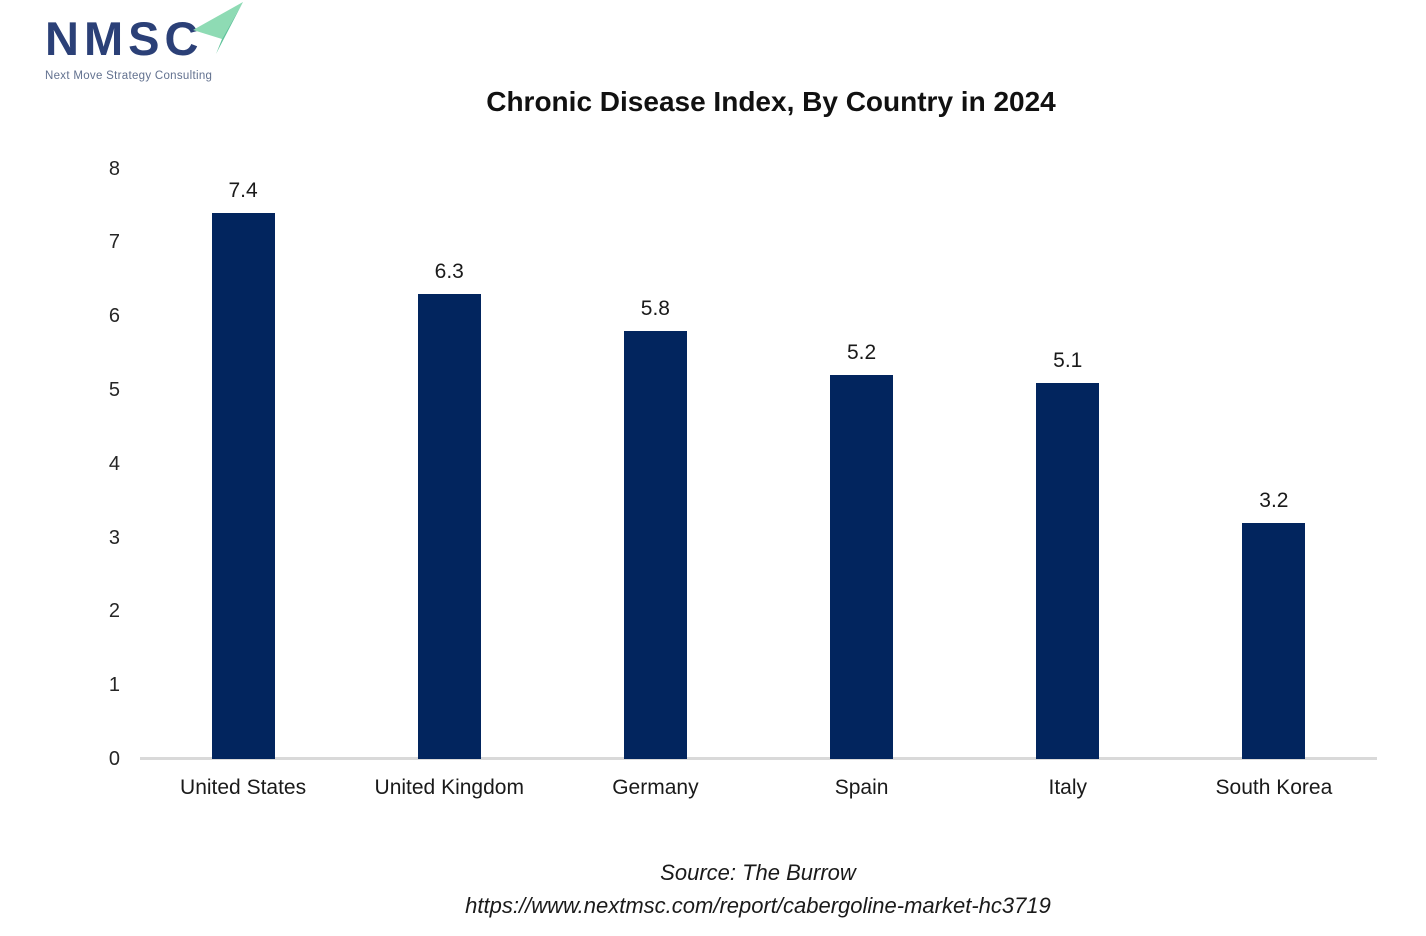 The height and width of the screenshot is (936, 1426). Describe the element at coordinates (758, 872) in the screenshot. I see `source-text: Source: The Burrow` at that location.